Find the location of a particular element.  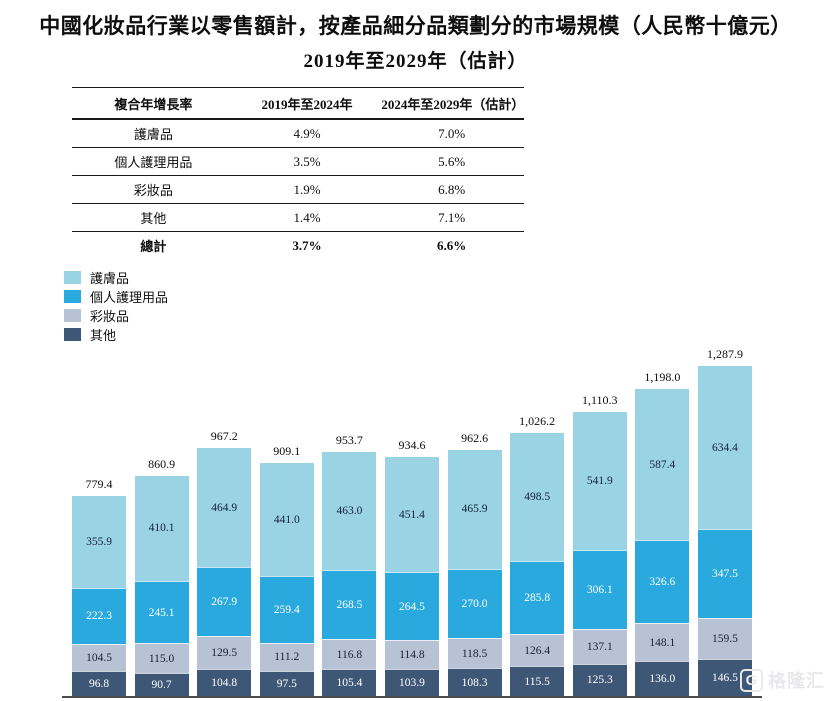

bar-column: 909.1 441.0 259.4 111.2 97.5 is located at coordinates (286, 570).